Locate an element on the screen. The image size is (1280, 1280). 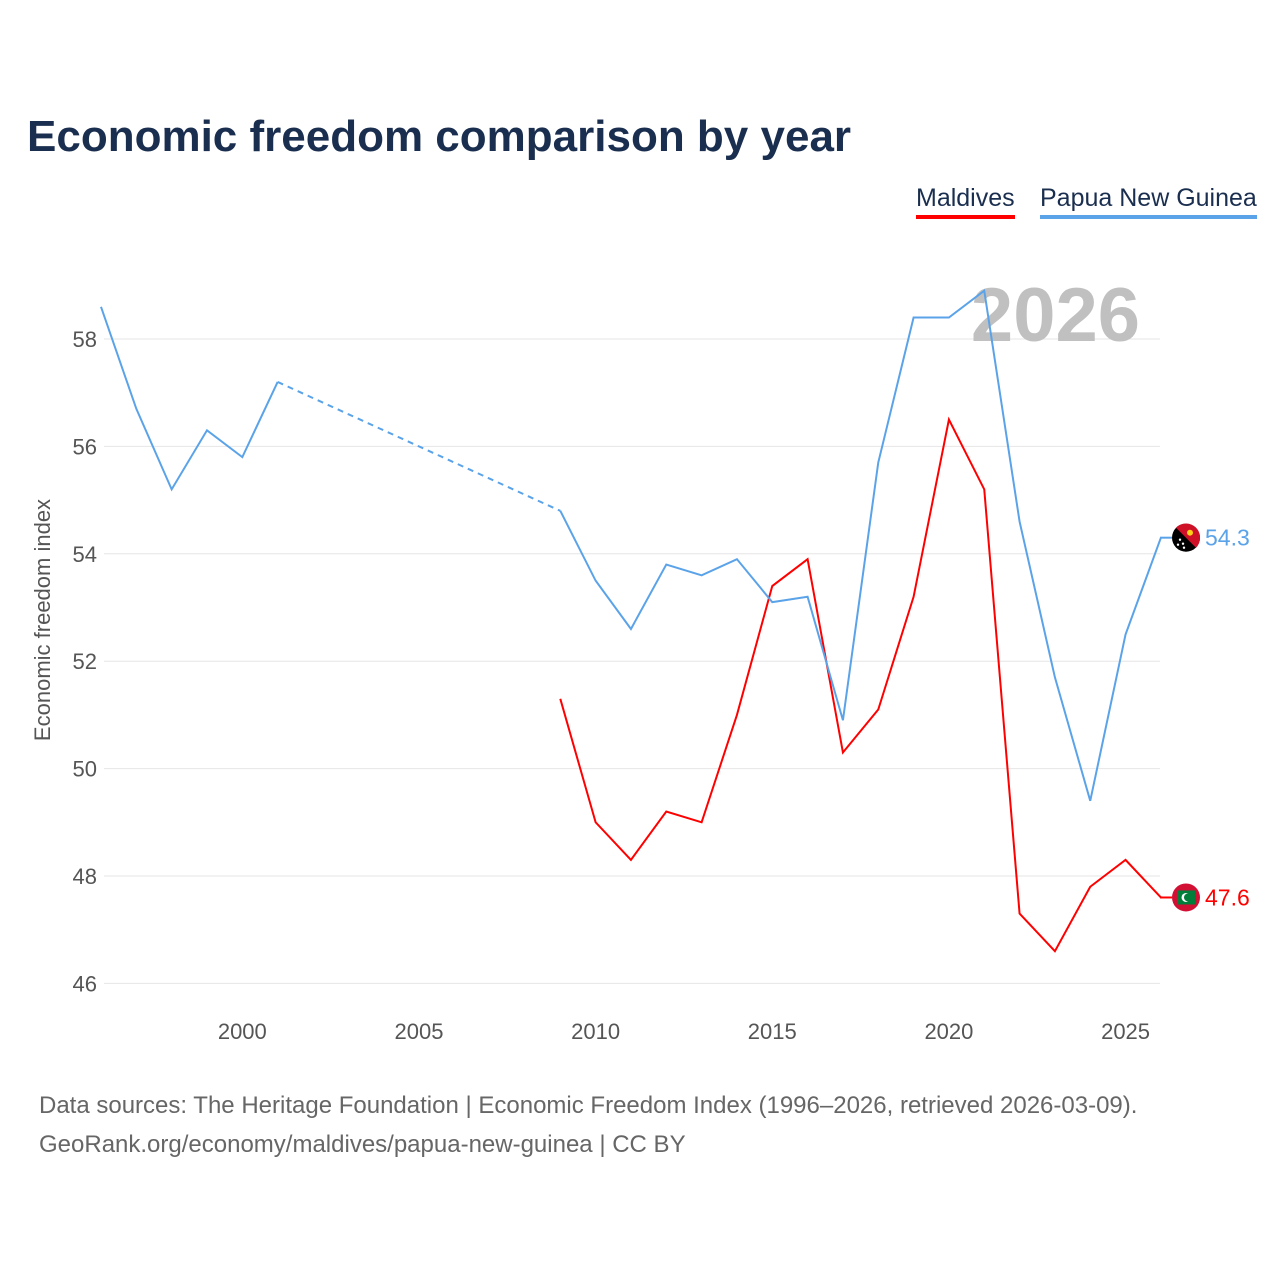
y-tick-label: 58 is located at coordinates (85, 339).